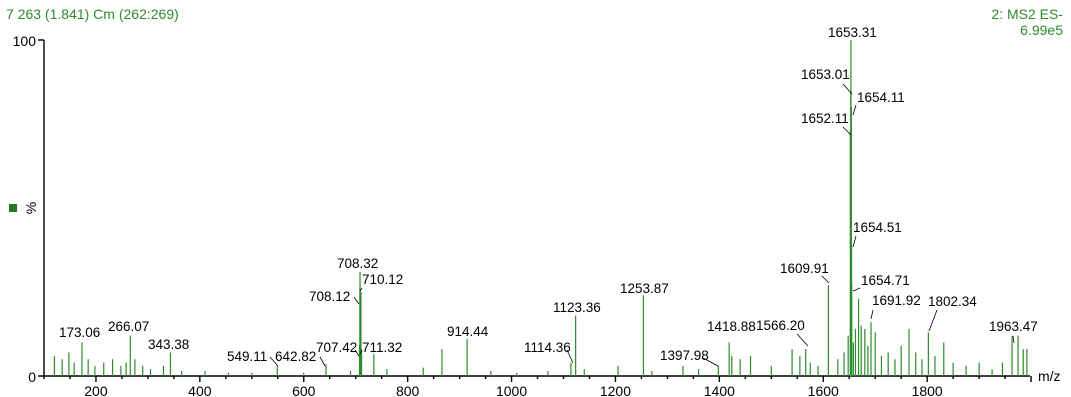  Describe the element at coordinates (1041, 30) in the screenshot. I see `base-peak-intensity: 6.99e5` at that location.